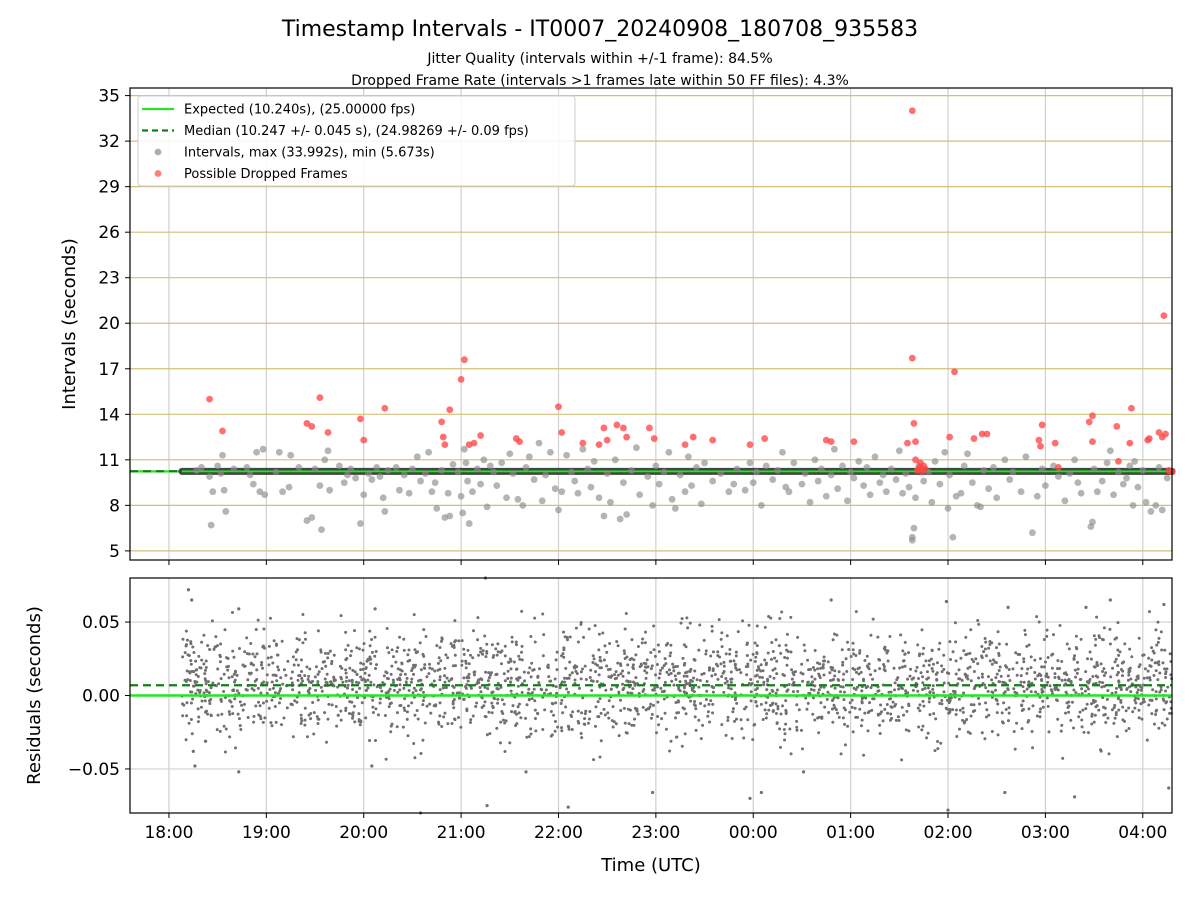  Describe the element at coordinates (109, 370) in the screenshot. I see `intervals-y-tick-label: 17` at that location.